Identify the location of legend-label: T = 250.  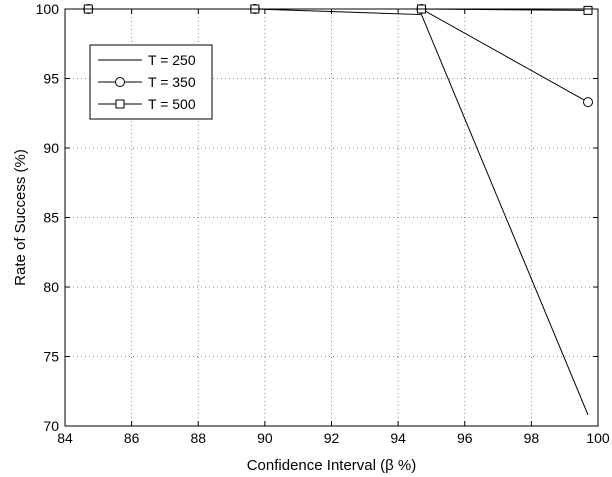
(172, 60).